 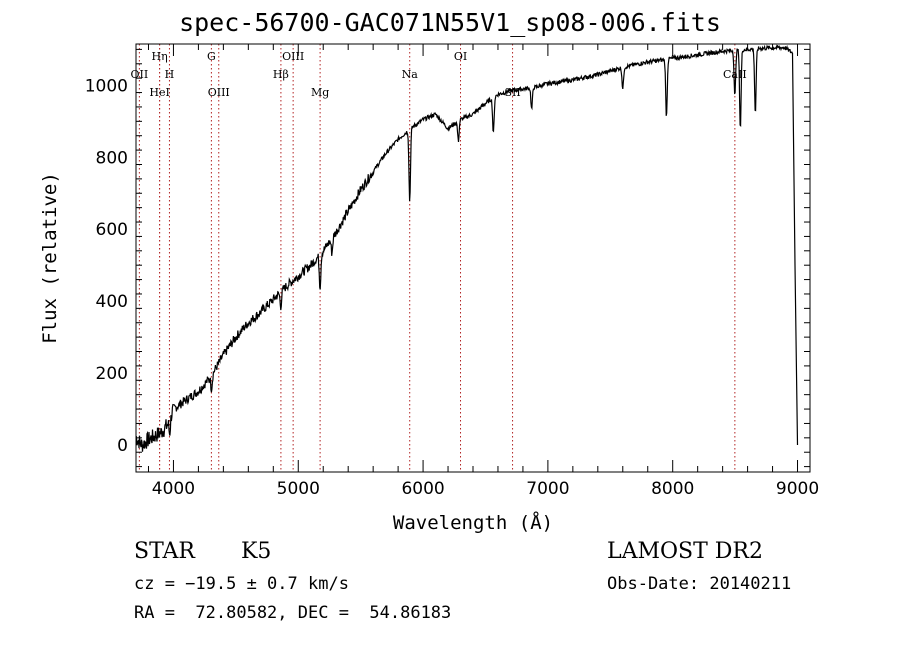 I want to click on x-tick-label: 5000, so click(x=298, y=489).